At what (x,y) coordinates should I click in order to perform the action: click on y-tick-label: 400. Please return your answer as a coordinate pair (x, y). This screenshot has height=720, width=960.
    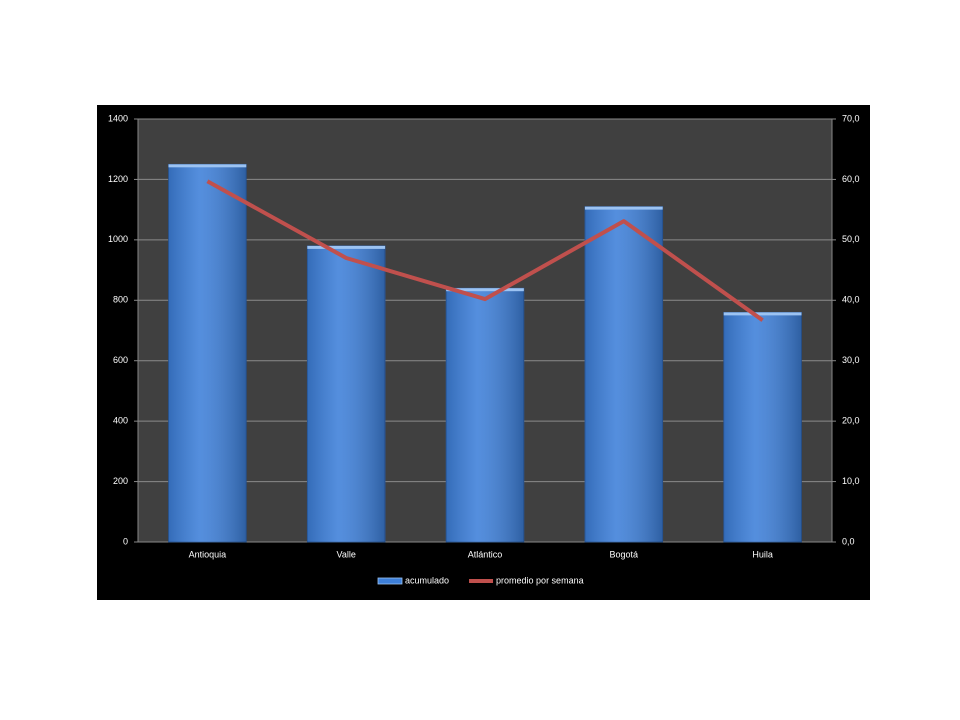
    Looking at the image, I should click on (120, 421).